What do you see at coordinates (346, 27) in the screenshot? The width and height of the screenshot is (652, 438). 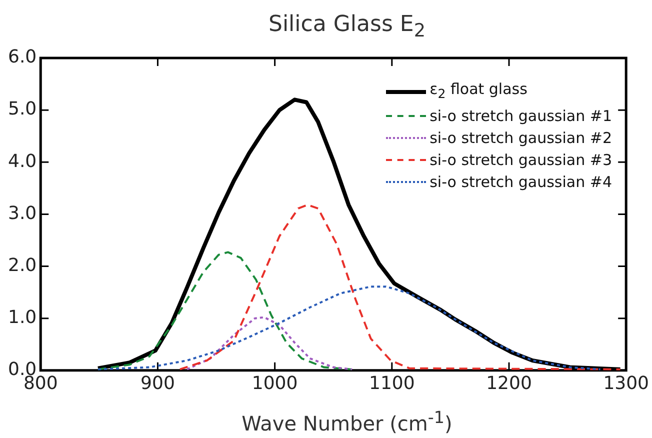 I see `chart-title: Silica Glass E$_{2}$` at bounding box center [346, 27].